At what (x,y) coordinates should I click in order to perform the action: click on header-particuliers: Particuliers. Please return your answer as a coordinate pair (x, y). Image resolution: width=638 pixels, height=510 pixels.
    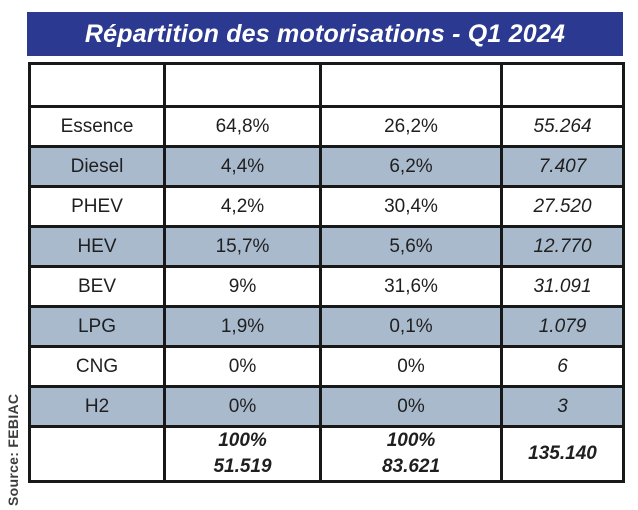
    Looking at the image, I should click on (242, 85).